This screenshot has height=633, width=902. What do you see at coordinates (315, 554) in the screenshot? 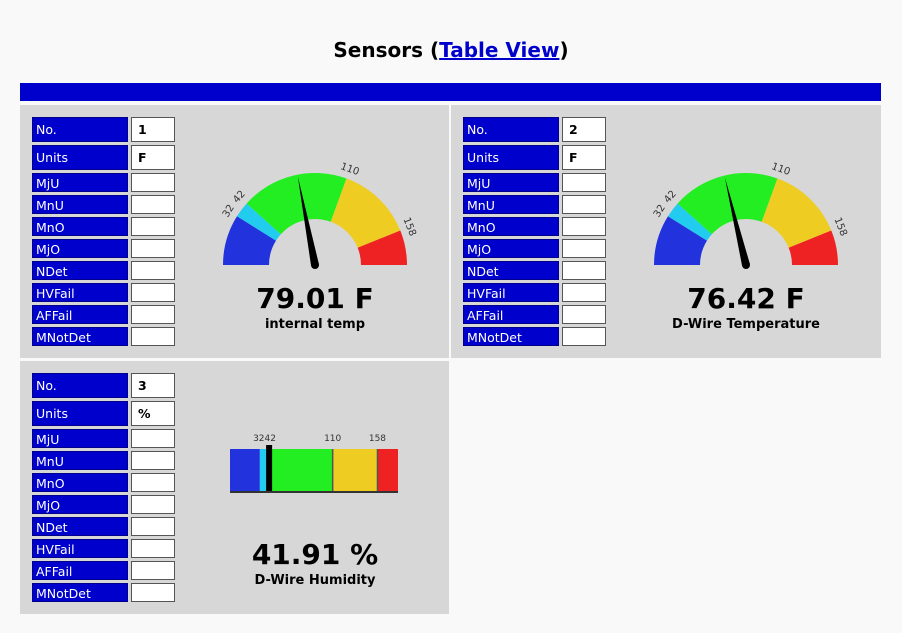
I see `sensor-reading: 41.91 %` at bounding box center [315, 554].